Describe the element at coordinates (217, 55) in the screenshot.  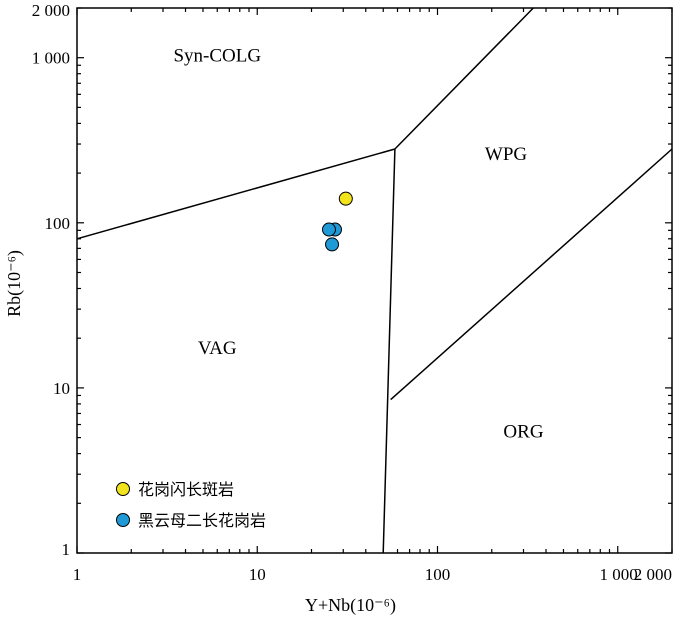
I see `region-label-syn-colg: Syn-COLG` at that location.